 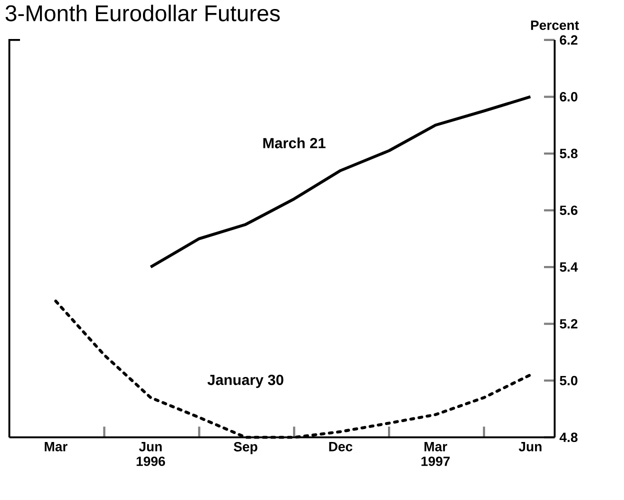 I want to click on y-tick-label: 5.2, so click(x=569, y=324).